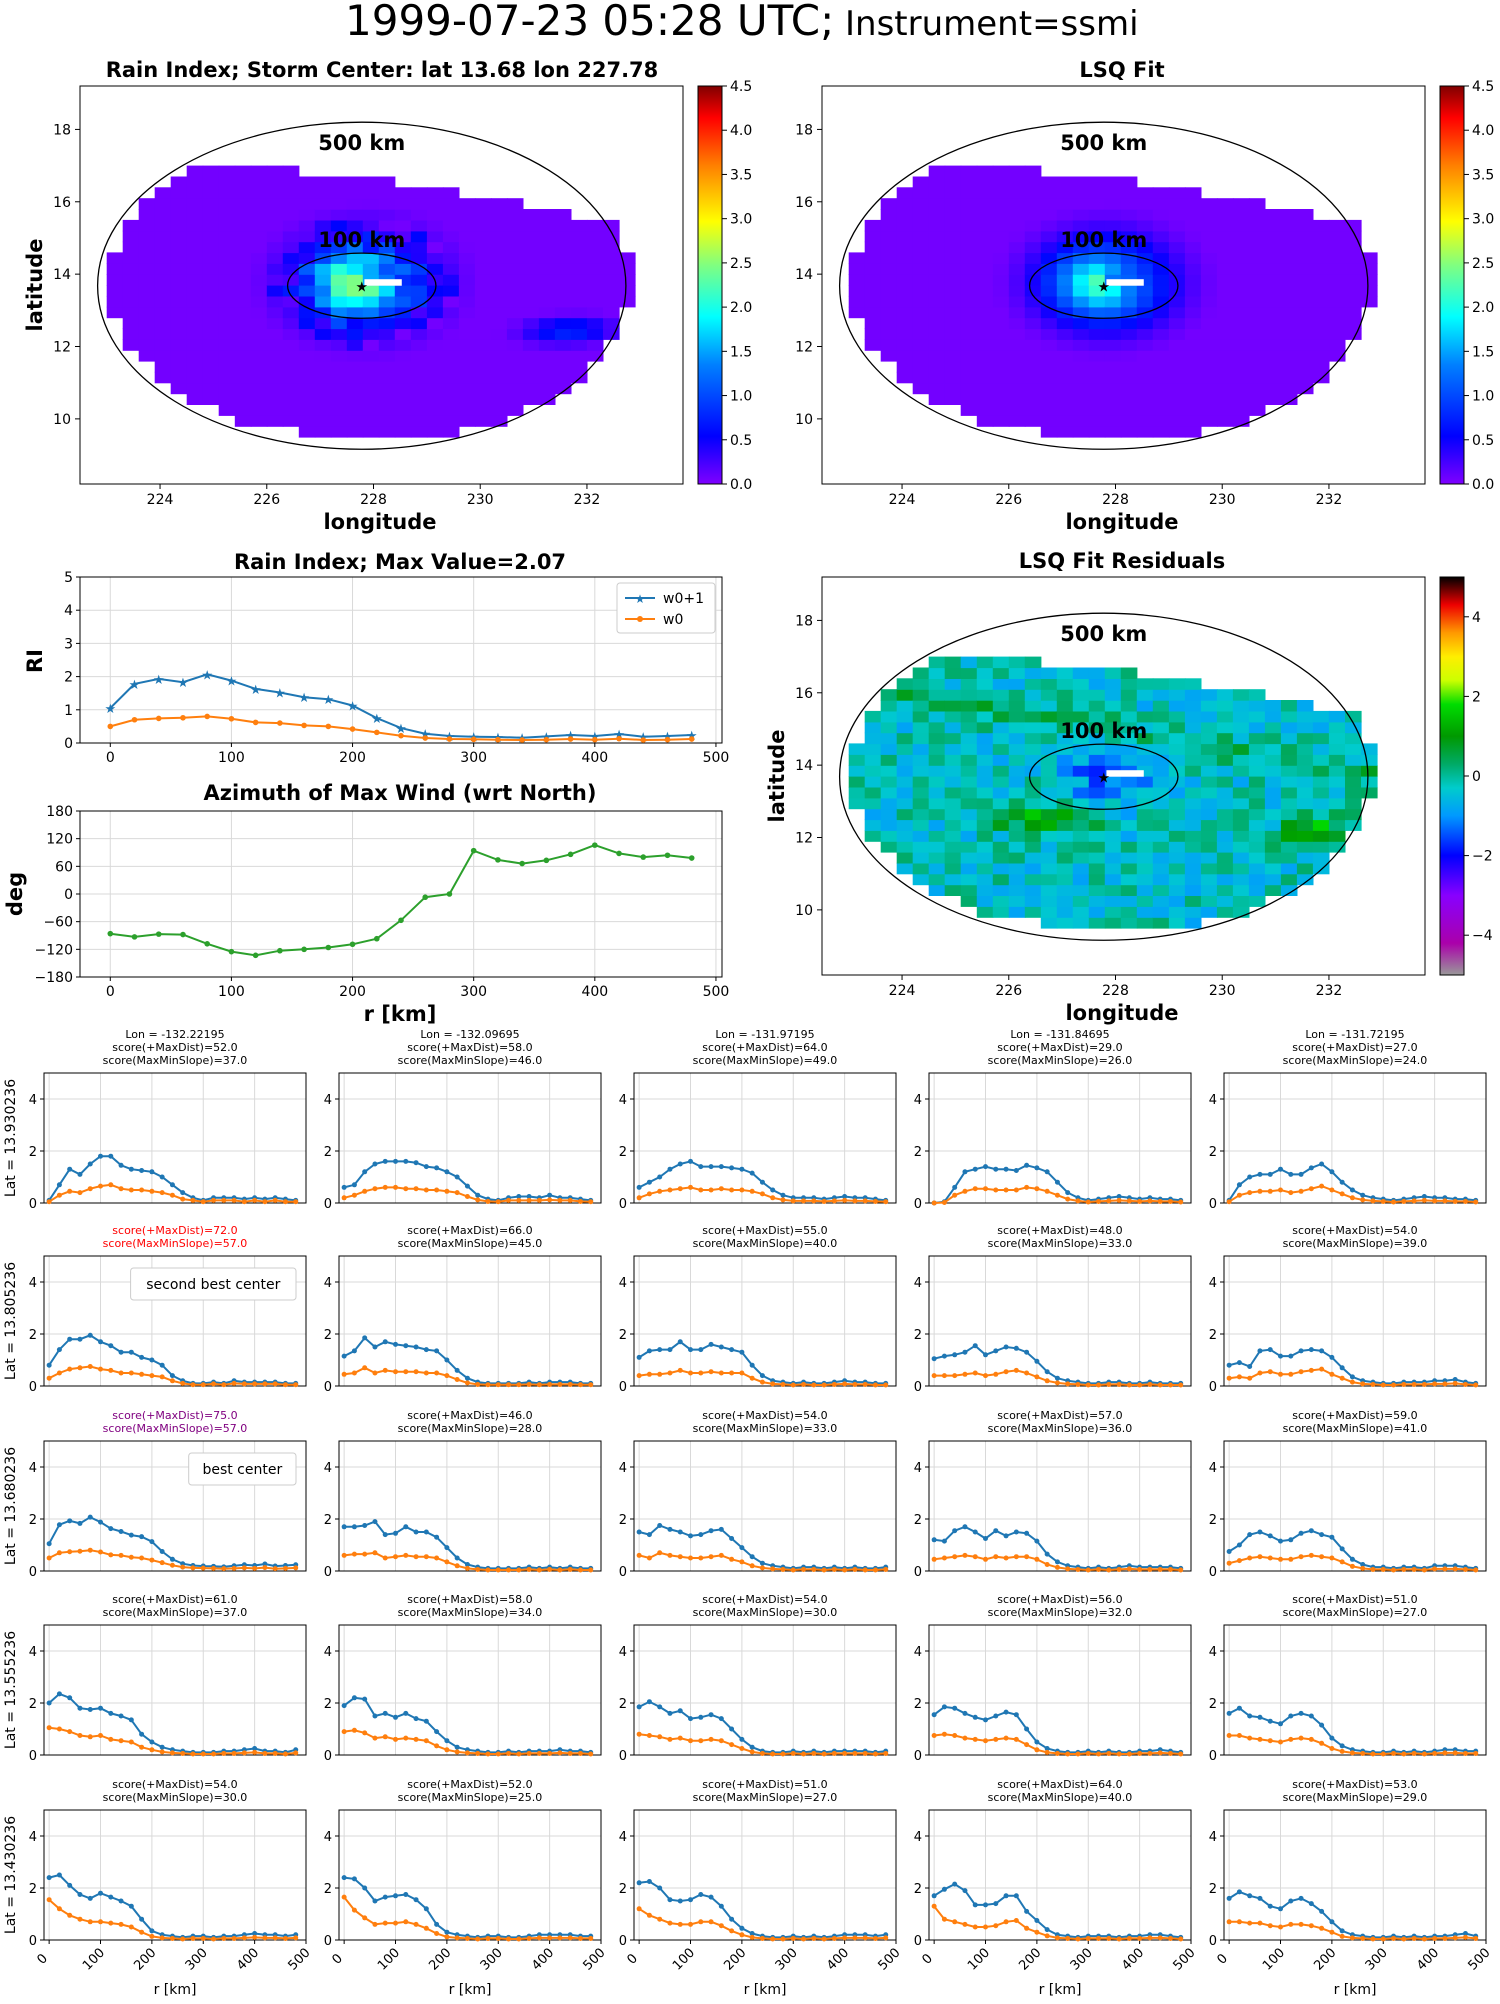 The image size is (1500, 2004). I want to click on data-point: ★, so click(328, 700).